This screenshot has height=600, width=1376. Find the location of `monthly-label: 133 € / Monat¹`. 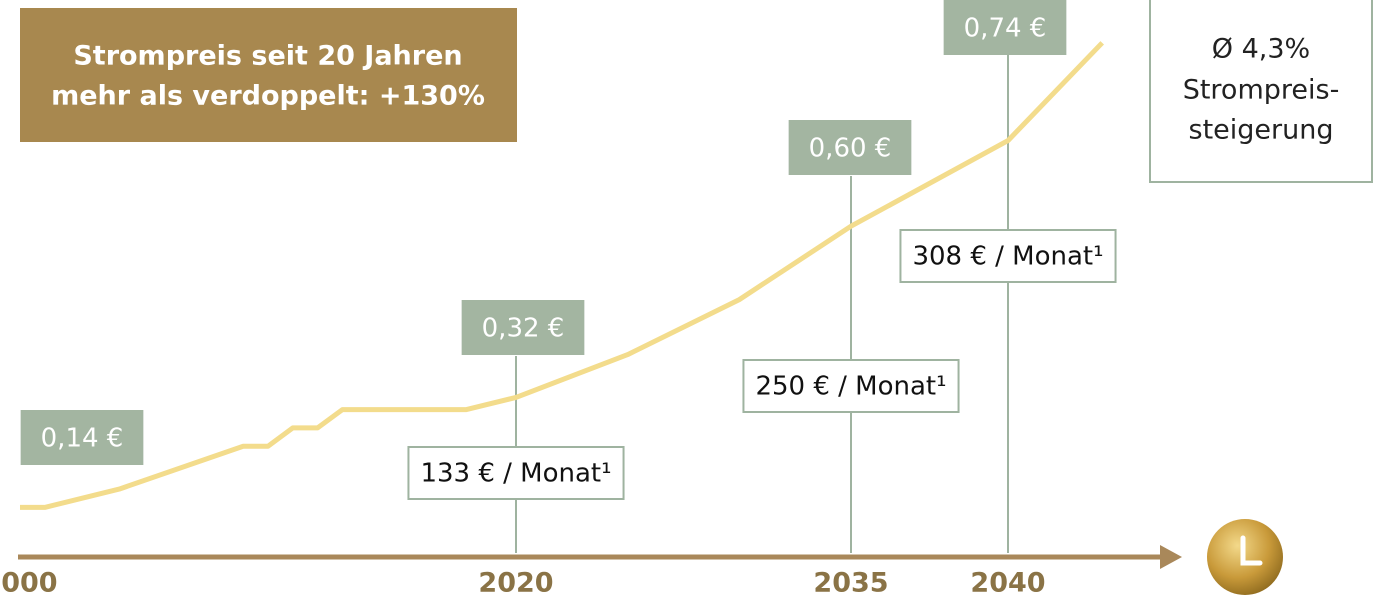

monthly-label: 133 € / Monat¹ is located at coordinates (515, 474).